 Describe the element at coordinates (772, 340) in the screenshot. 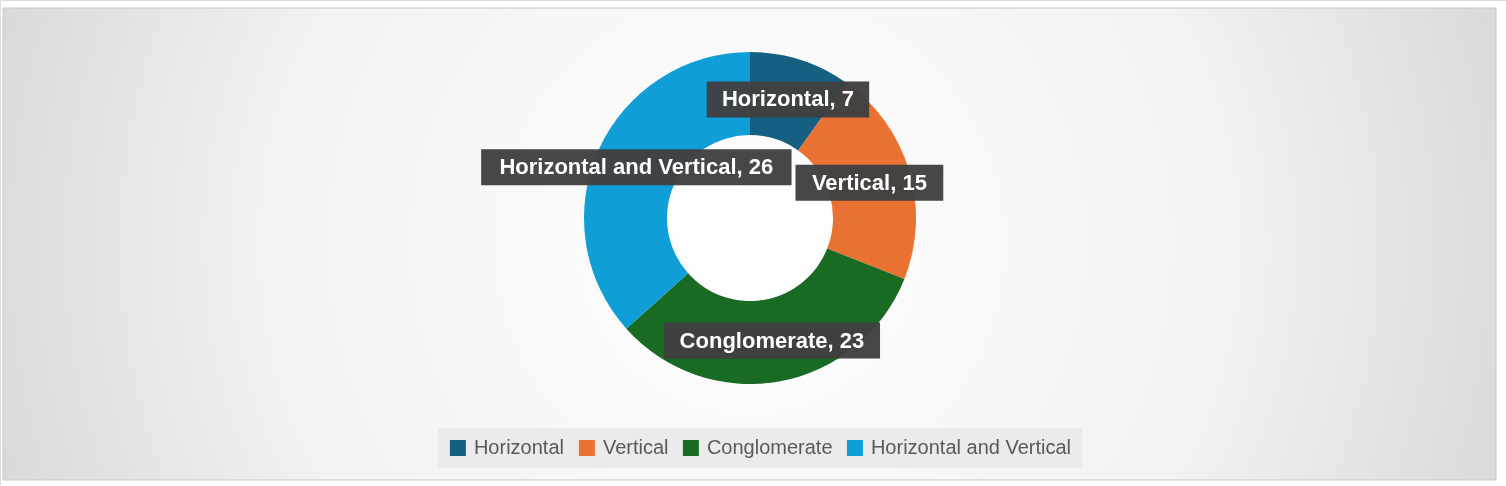

I see `data-label: Conglomerate, 23` at that location.